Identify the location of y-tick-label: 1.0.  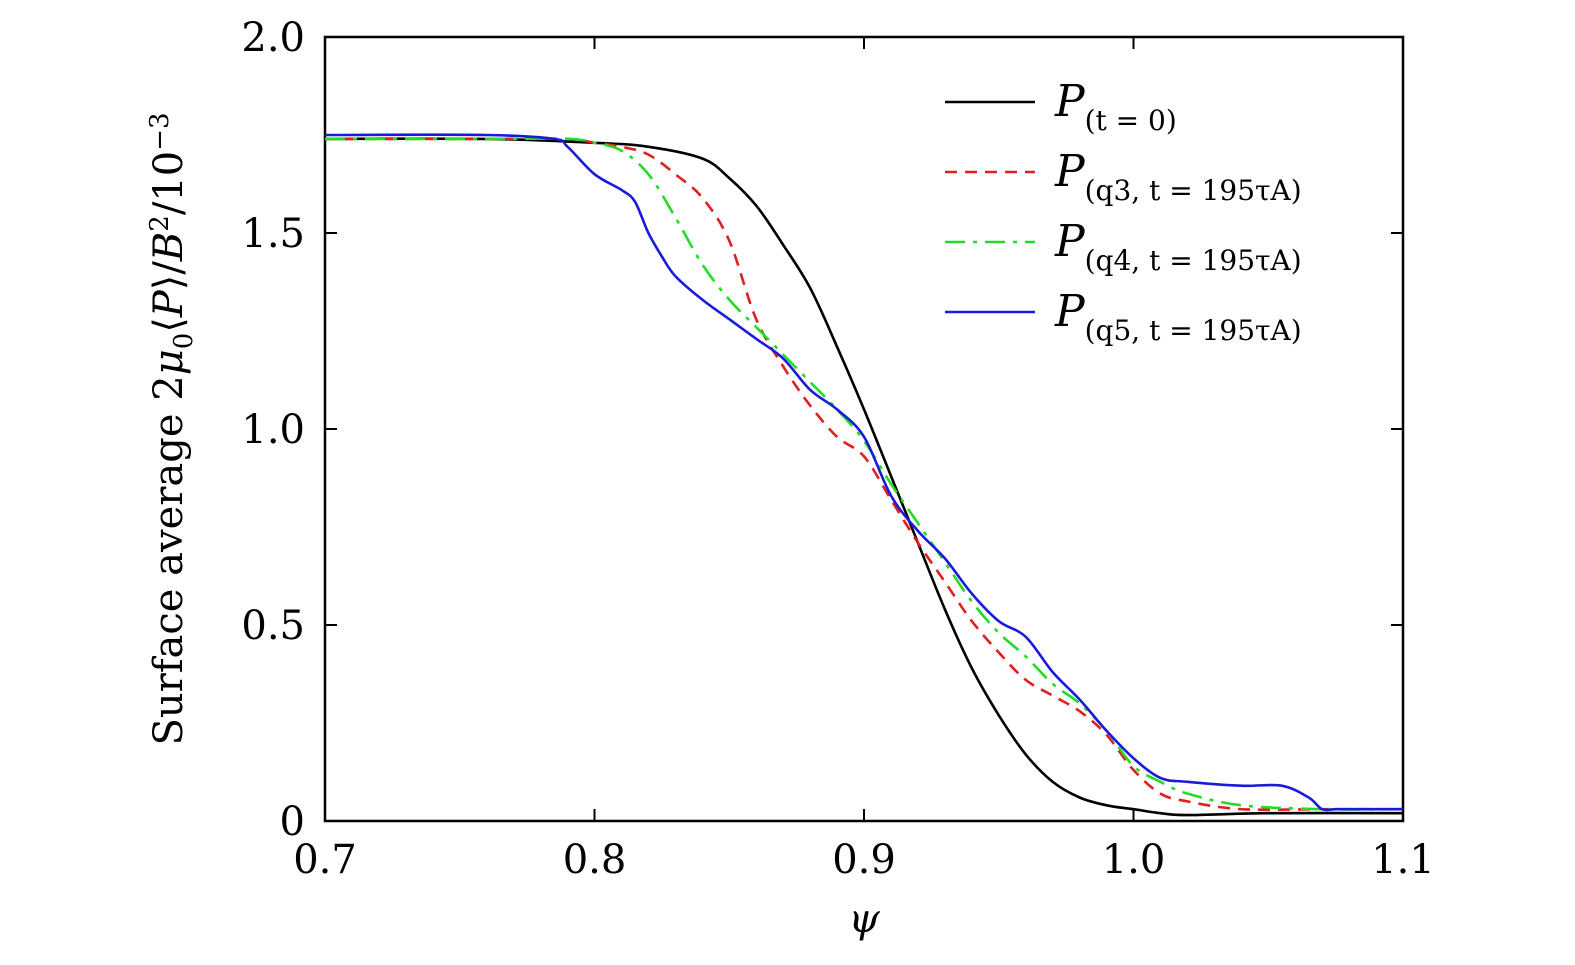
(273, 430).